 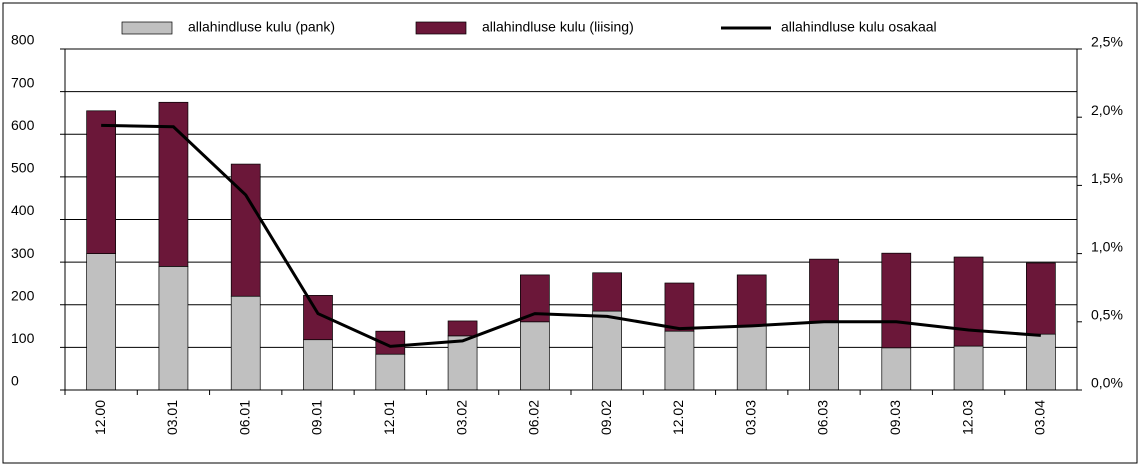 What do you see at coordinates (534, 417) in the screenshot?
I see `x-tick-label: 06.02` at bounding box center [534, 417].